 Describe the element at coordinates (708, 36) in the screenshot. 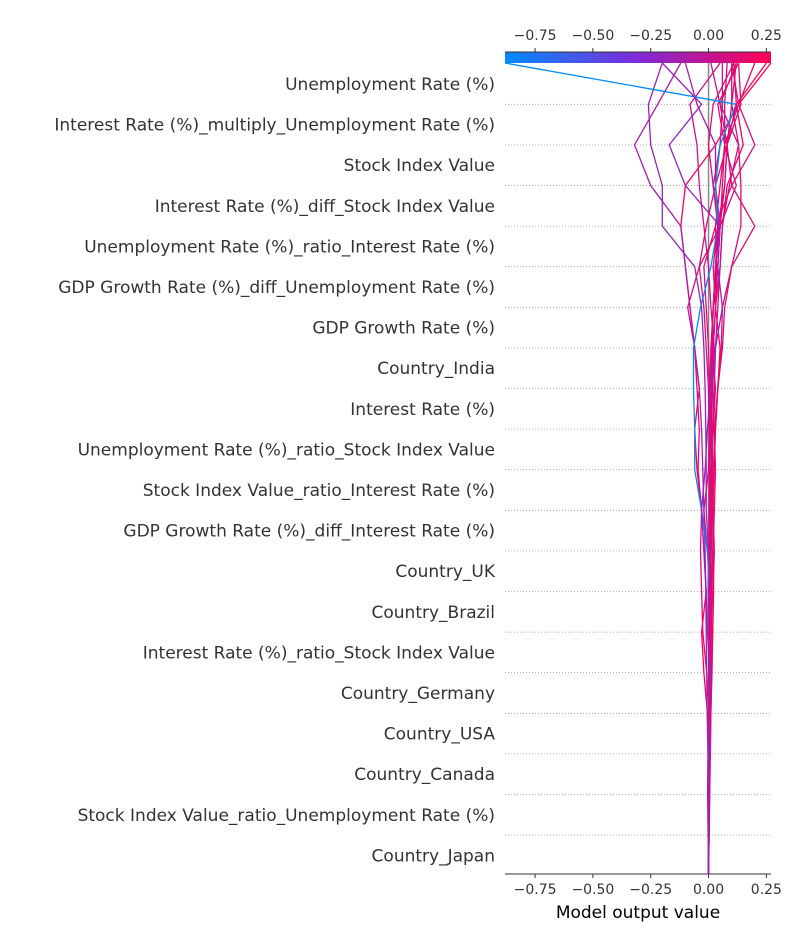

I see `top-tick-label: 0.00` at that location.